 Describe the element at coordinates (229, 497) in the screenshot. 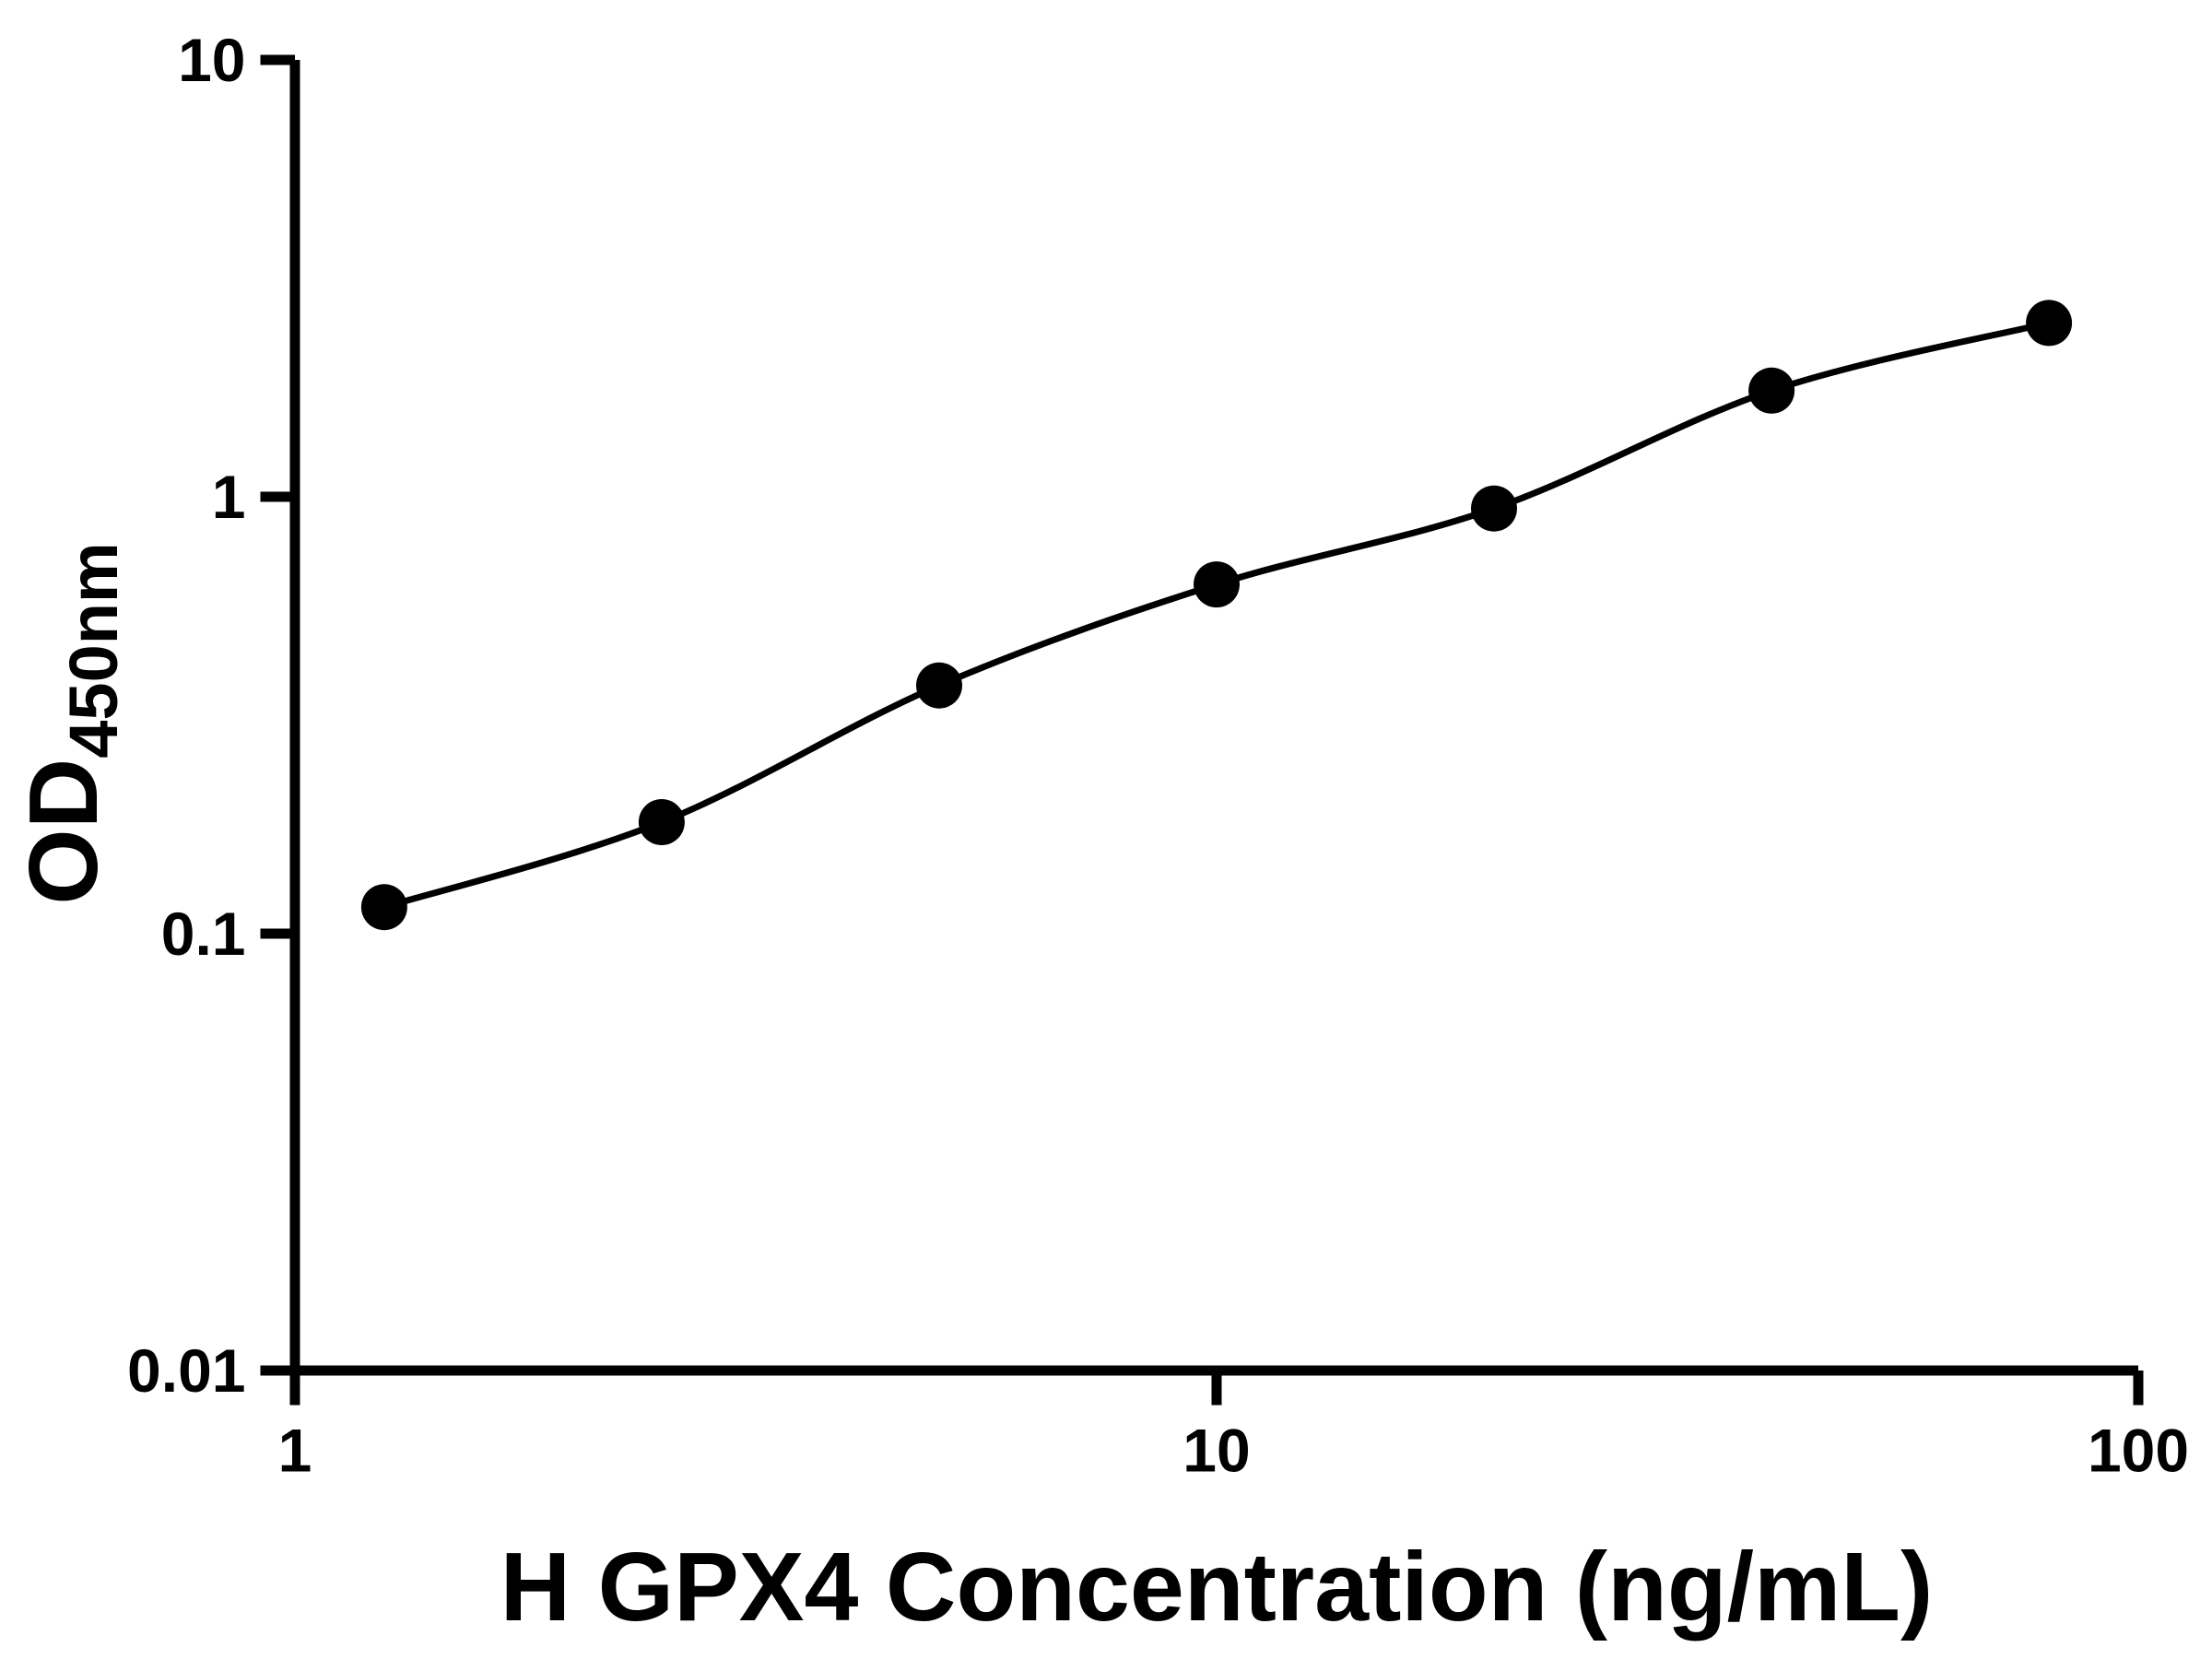

I see `y-tick-label: 1` at that location.